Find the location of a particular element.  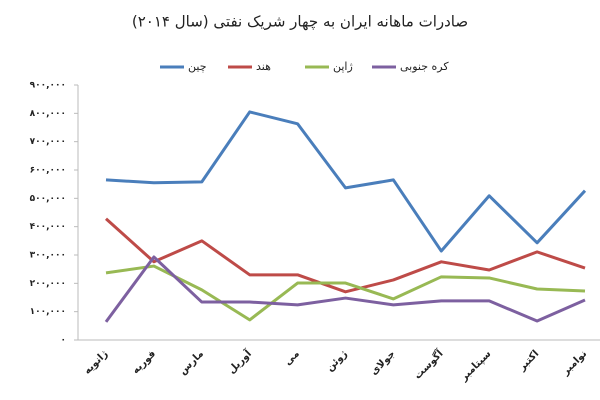

x-tick-label: ژانویه is located at coordinates (96, 362).